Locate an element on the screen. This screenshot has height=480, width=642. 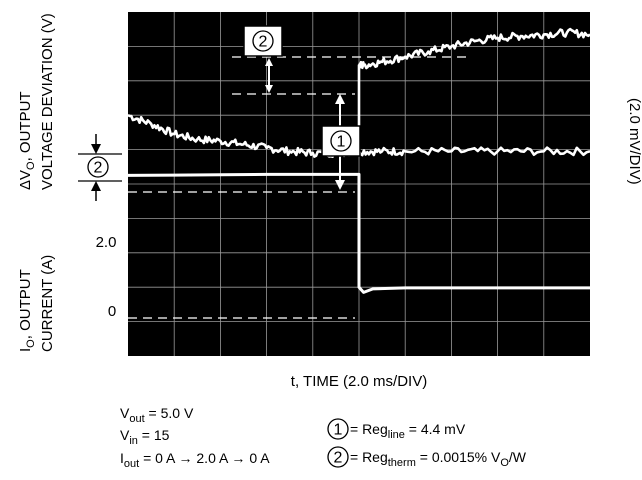
indicator-circle is located at coordinates (98, 167).